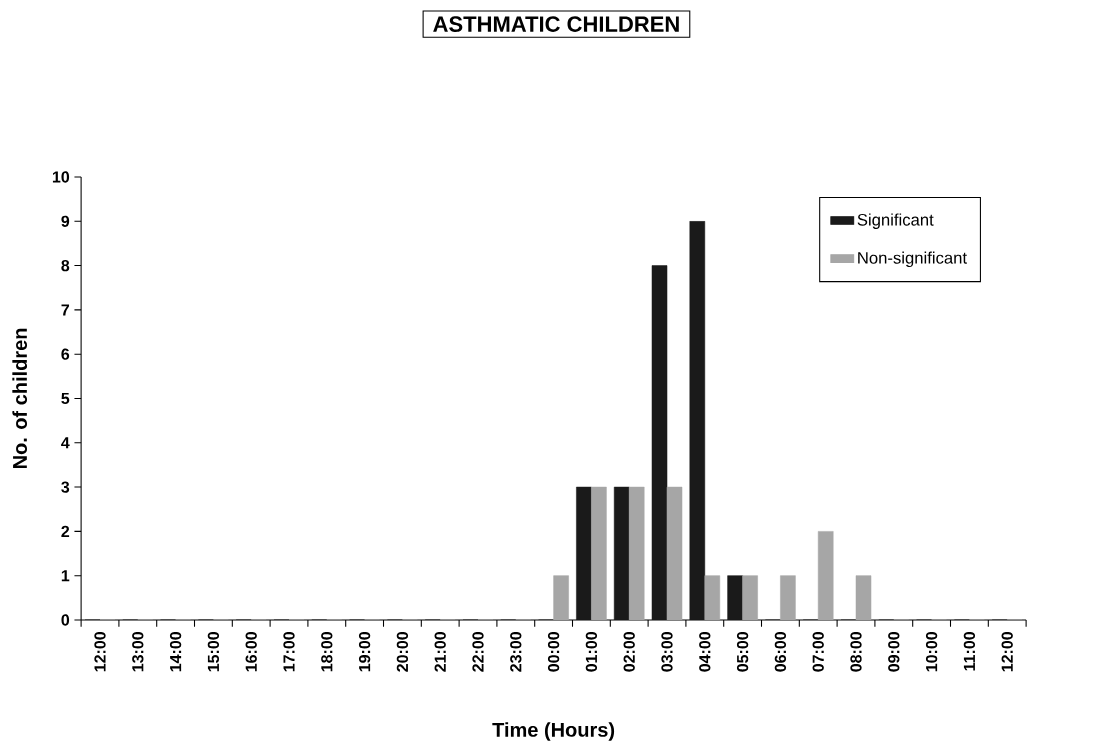 The width and height of the screenshot is (1098, 755). What do you see at coordinates (327, 652) in the screenshot?
I see `x-tick-label: 18:00` at bounding box center [327, 652].